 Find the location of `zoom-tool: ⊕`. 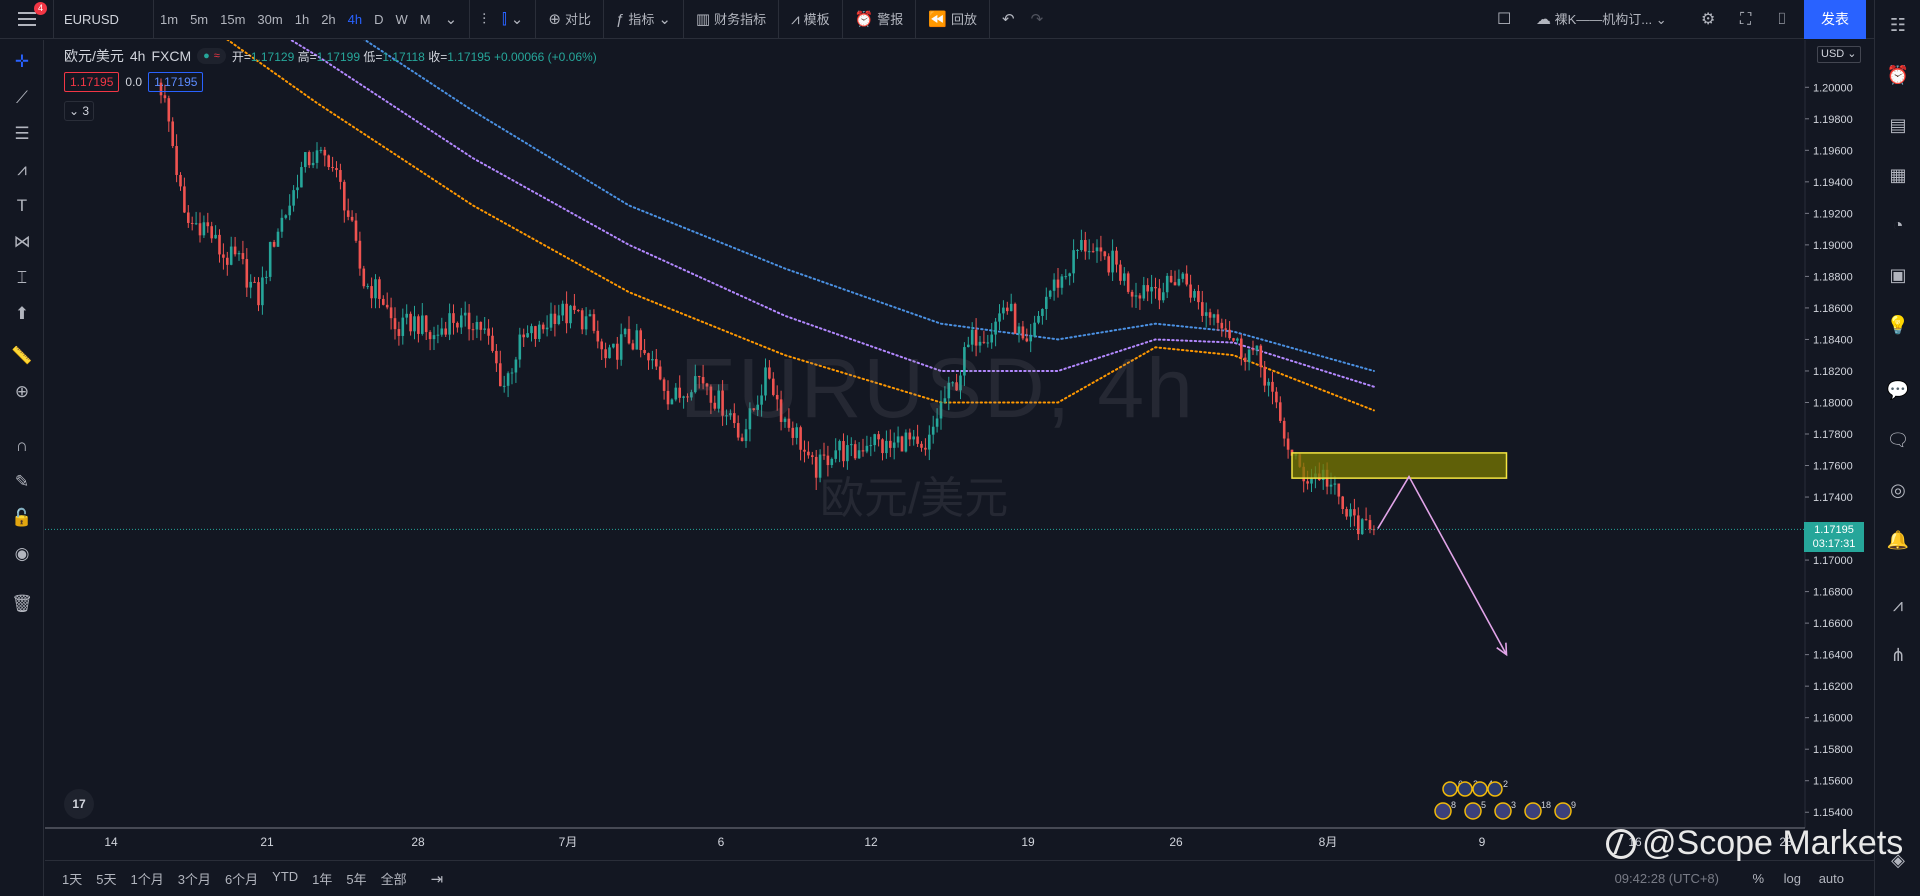

zoom-tool: ⊕ is located at coordinates (22, 392).